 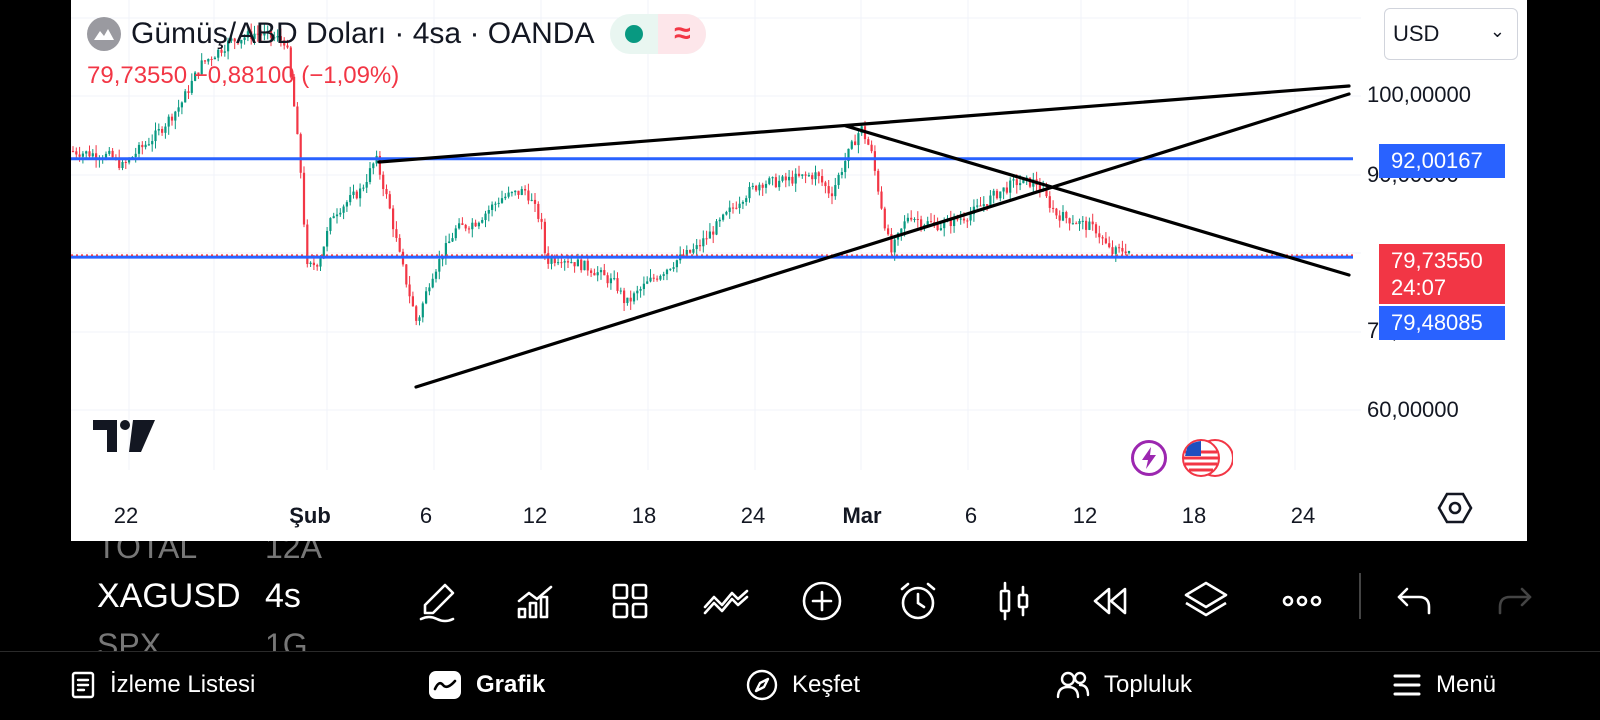 What do you see at coordinates (445, 685) in the screenshot?
I see `chart-icon` at bounding box center [445, 685].